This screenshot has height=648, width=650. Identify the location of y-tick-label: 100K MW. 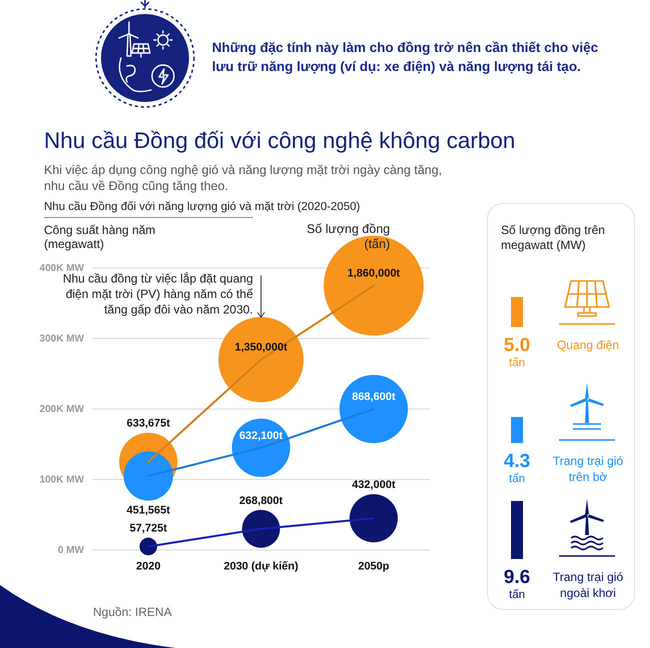
(62, 480).